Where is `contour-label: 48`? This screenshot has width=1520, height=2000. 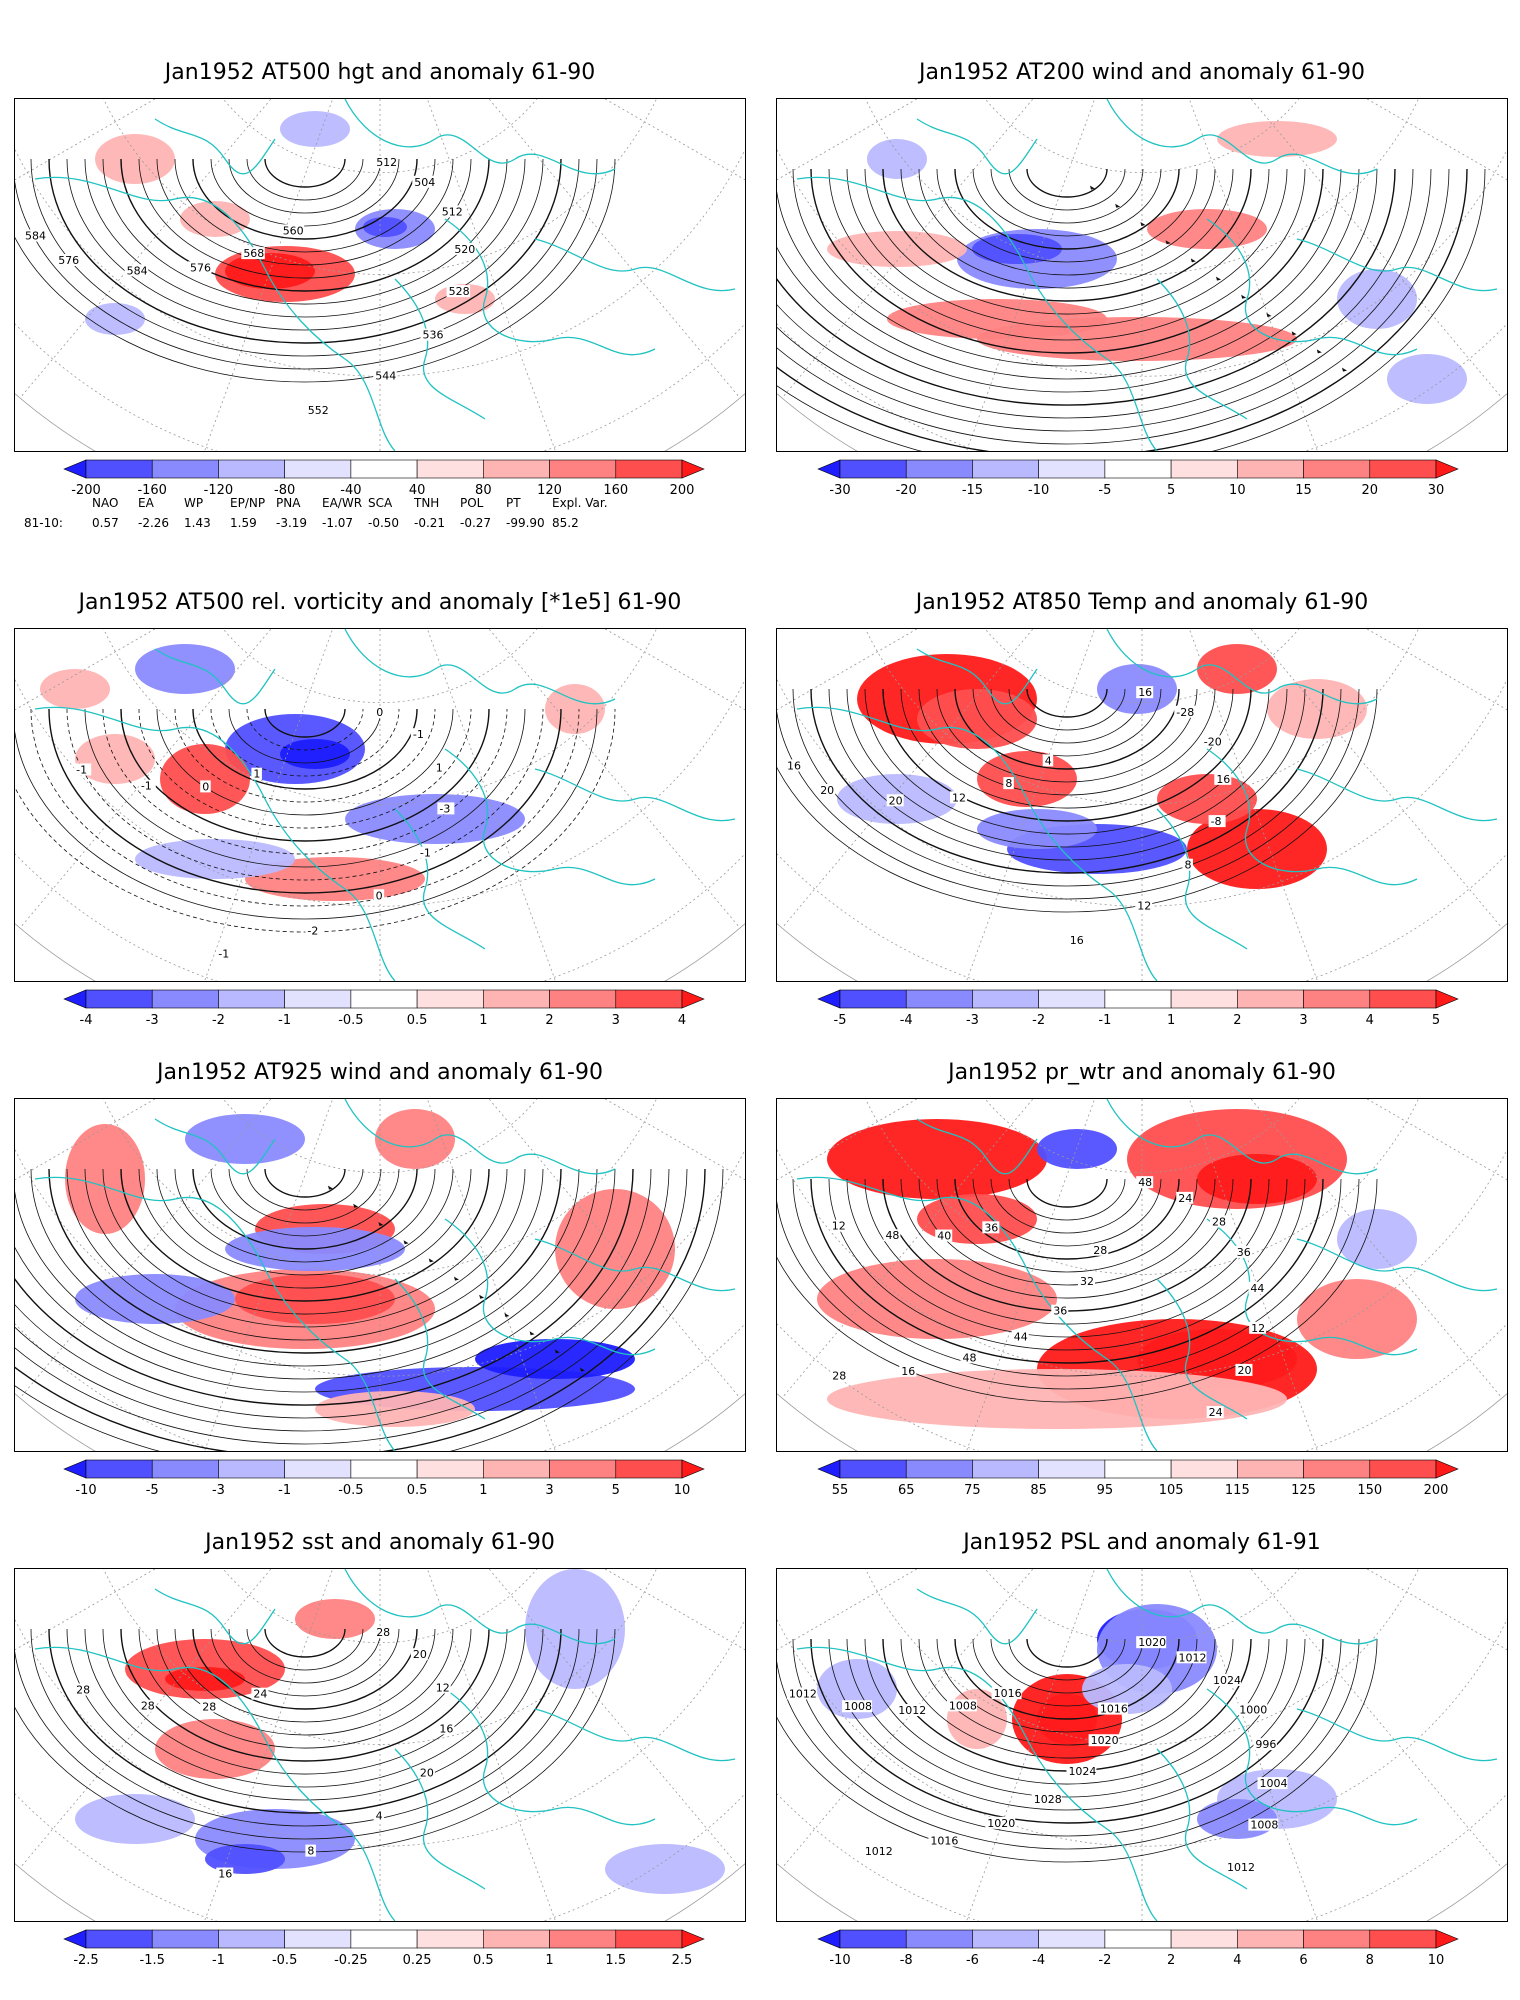
contour-label: 48 is located at coordinates (969, 1357).